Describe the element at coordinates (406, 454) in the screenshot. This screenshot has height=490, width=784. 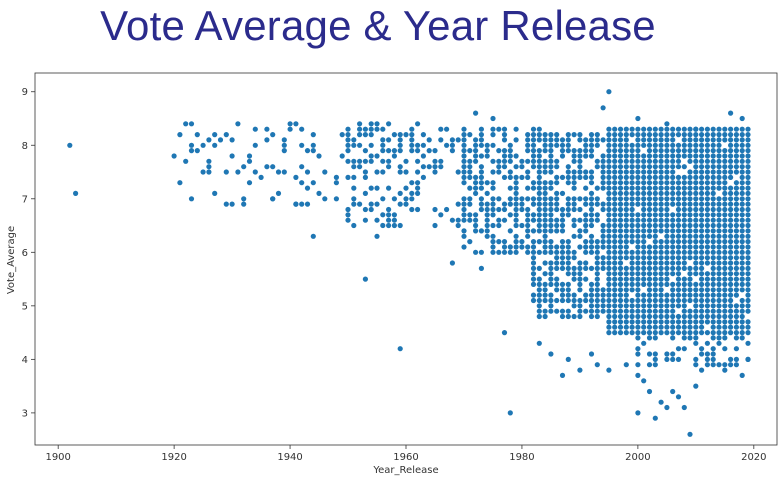
I see `x-axis-ticks: 1900 1920 1940 1960 1980 2000 2020` at that location.